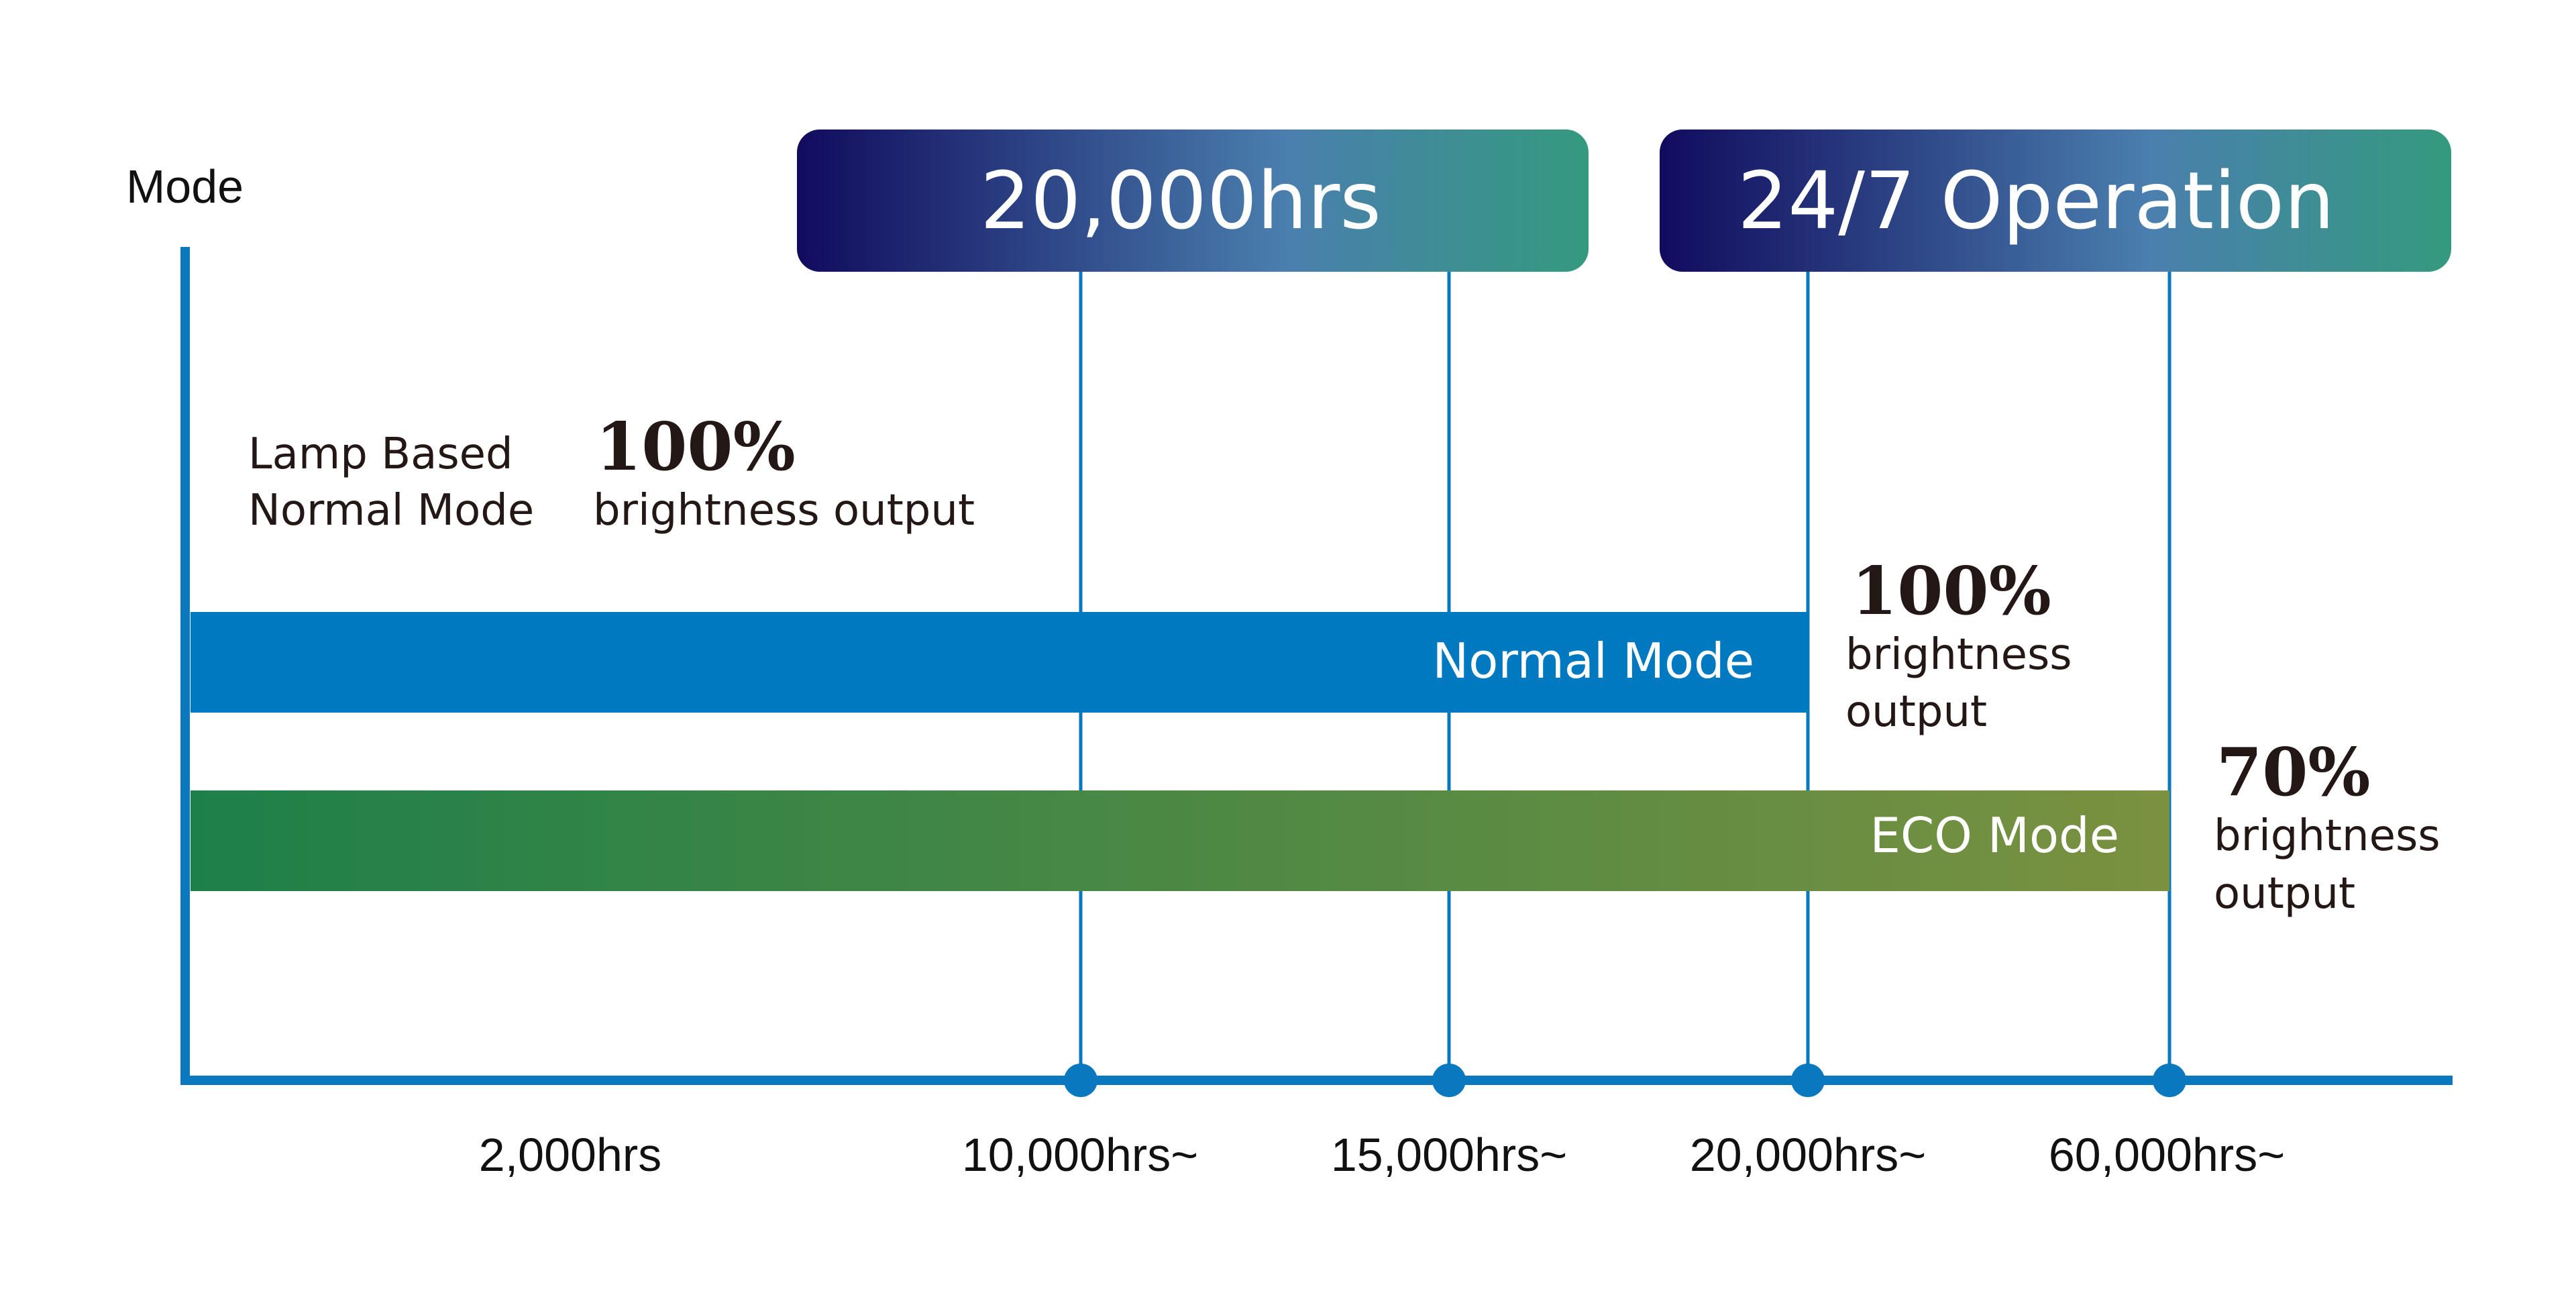  What do you see at coordinates (1958, 655) in the screenshot?
I see `normal-mode-desc-line1: brightness` at bounding box center [1958, 655].